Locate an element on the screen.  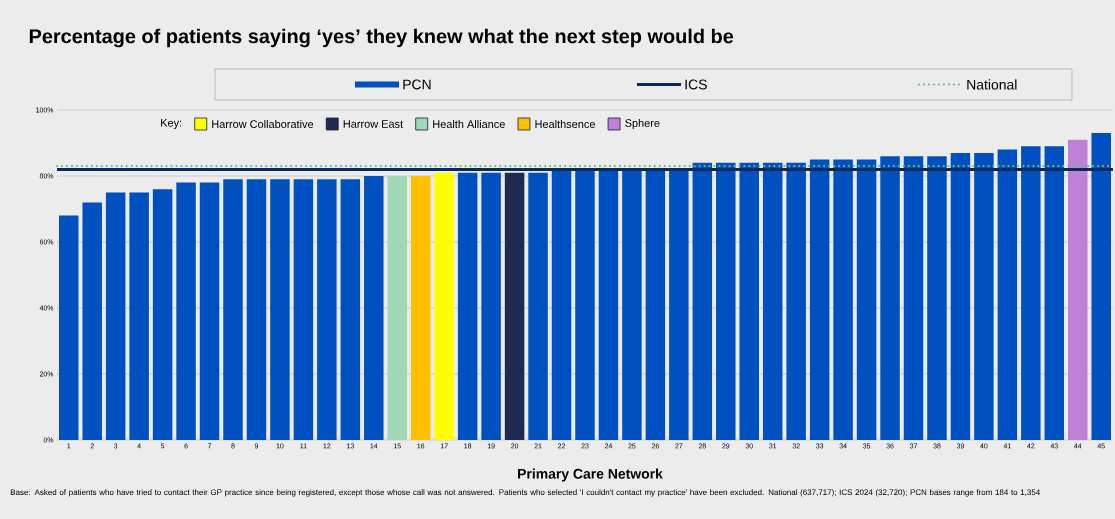
chart-title: Percentage of patients saying ‘yes’ they knew what the next step would be is located at coordinates (381, 38).